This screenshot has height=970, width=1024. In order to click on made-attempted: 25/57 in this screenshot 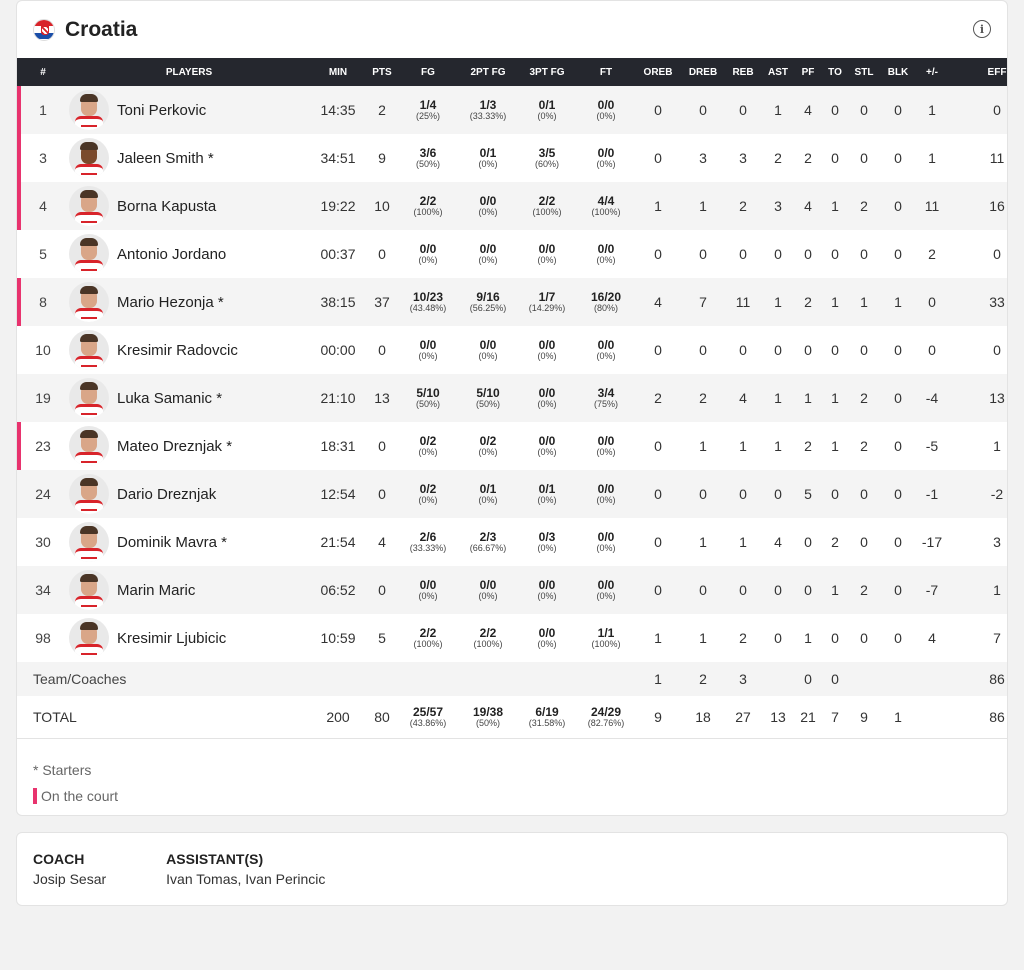, I will do `click(428, 711)`.